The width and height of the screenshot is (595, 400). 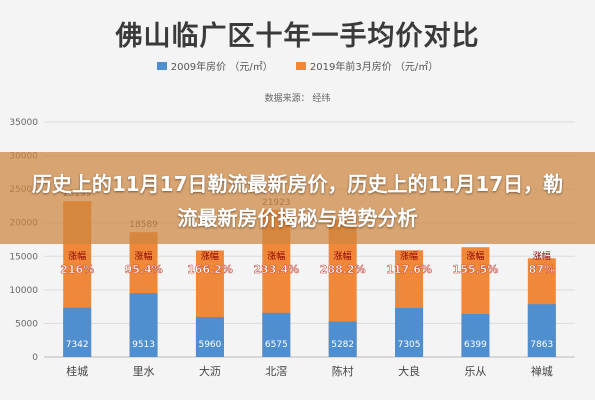 What do you see at coordinates (26, 324) in the screenshot?
I see `y-tick-label: 5000` at bounding box center [26, 324].